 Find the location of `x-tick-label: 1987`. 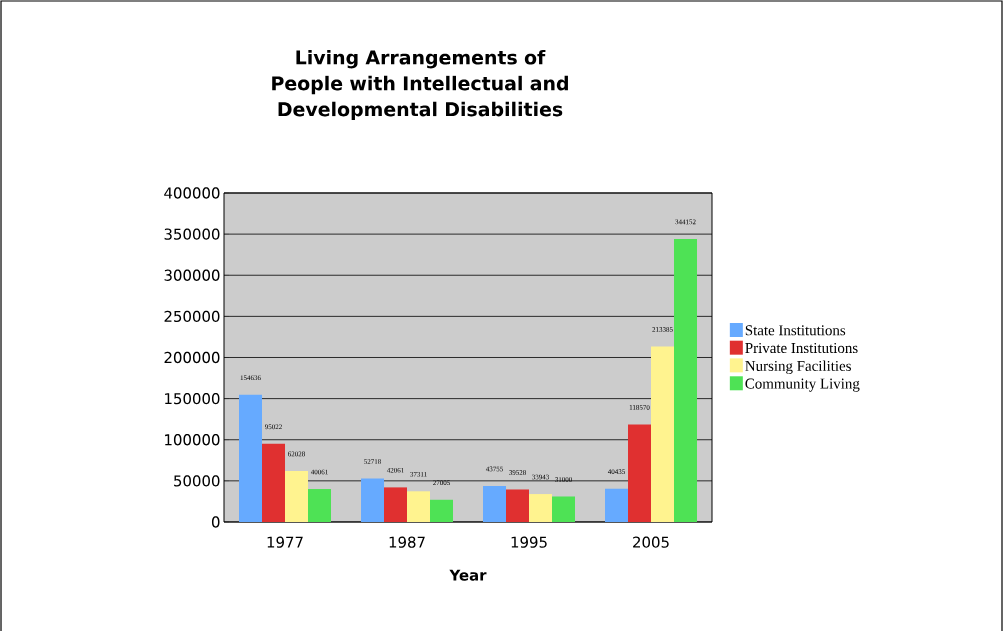

x-tick-label: 1987 is located at coordinates (407, 542).